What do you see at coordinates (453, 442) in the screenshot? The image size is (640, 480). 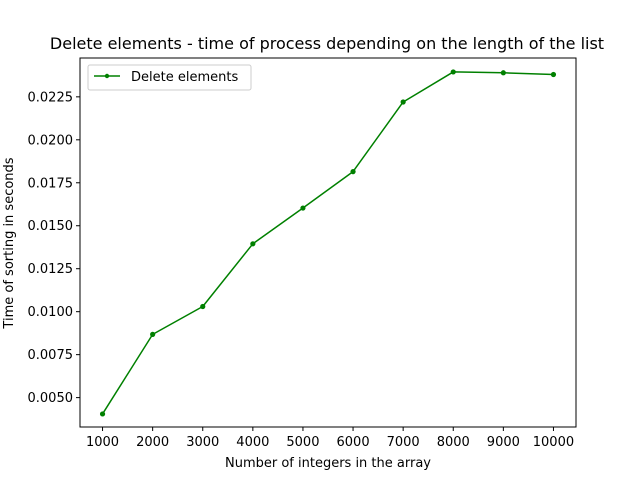 I see `x-tick-label: 8000` at bounding box center [453, 442].